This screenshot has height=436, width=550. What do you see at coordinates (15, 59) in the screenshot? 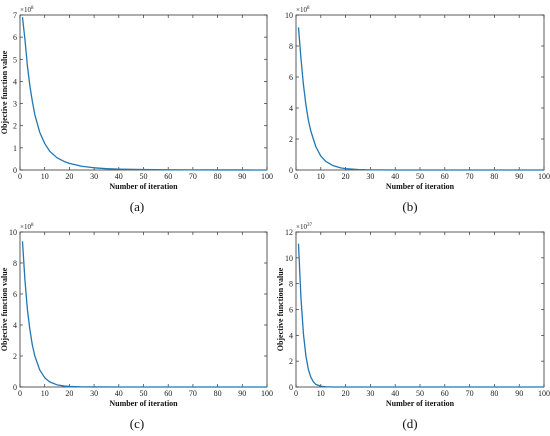
I see `y-tick-label: 5` at bounding box center [15, 59].